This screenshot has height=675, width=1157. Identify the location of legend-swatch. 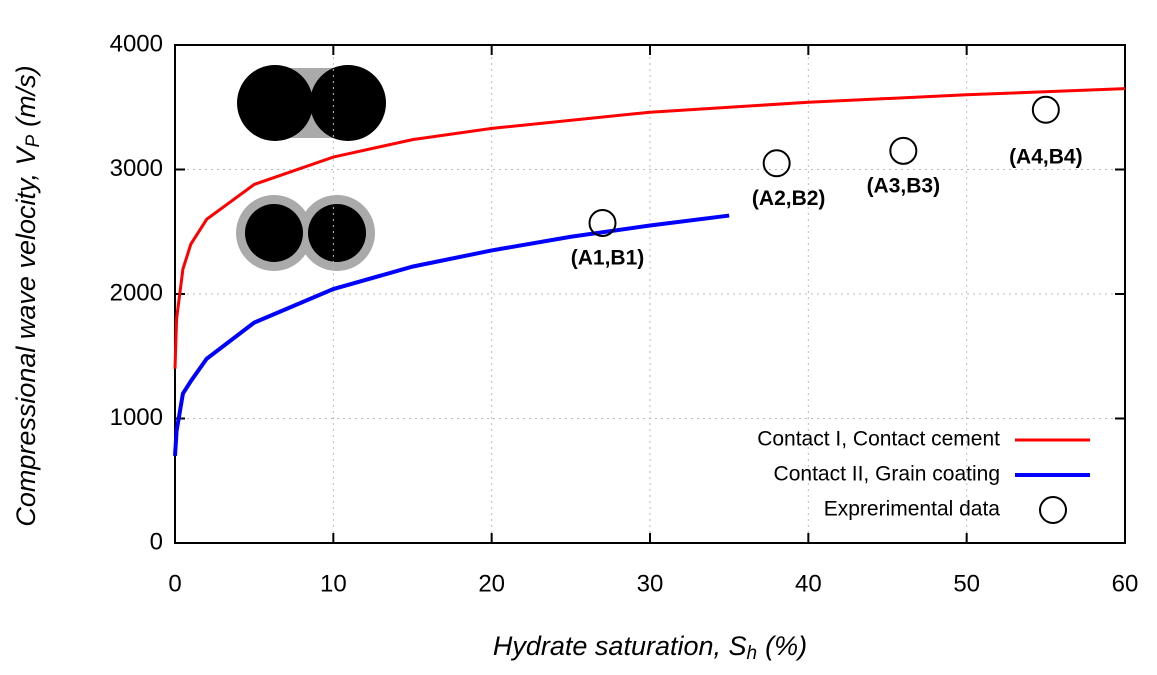
(1053, 510).